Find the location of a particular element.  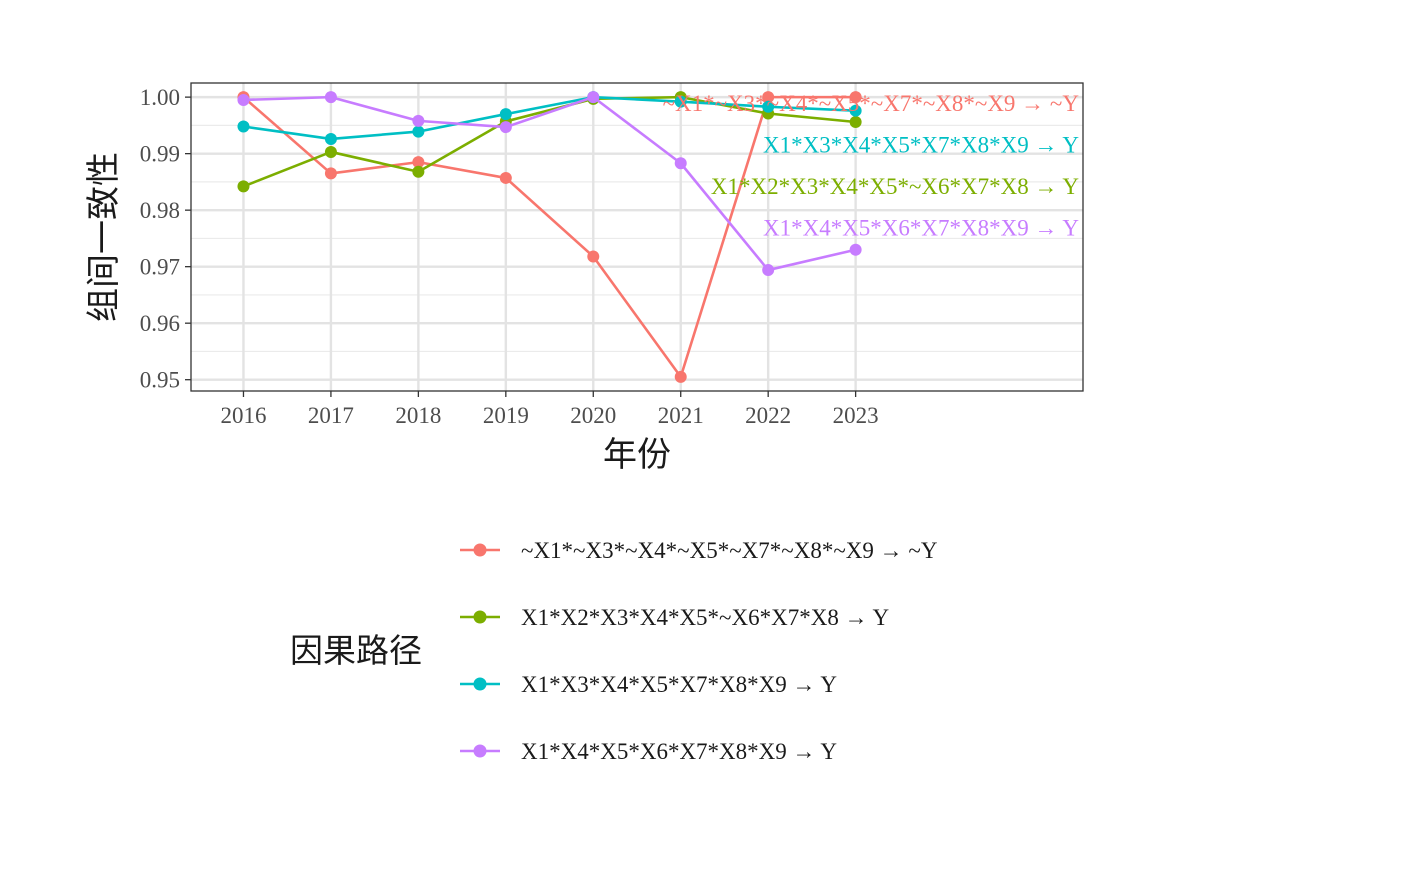

legend-title: 因果路径 is located at coordinates (356, 650).